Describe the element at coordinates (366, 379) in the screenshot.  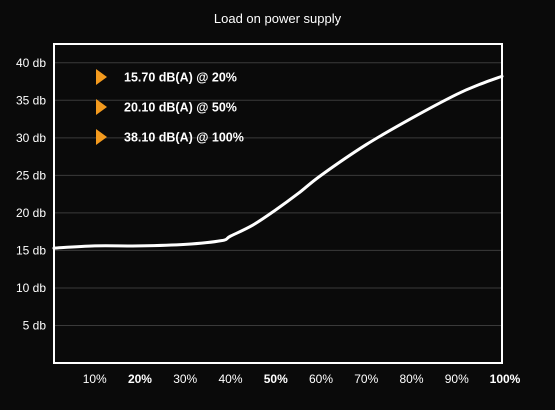
I see `x-tick-label: 70%` at that location.